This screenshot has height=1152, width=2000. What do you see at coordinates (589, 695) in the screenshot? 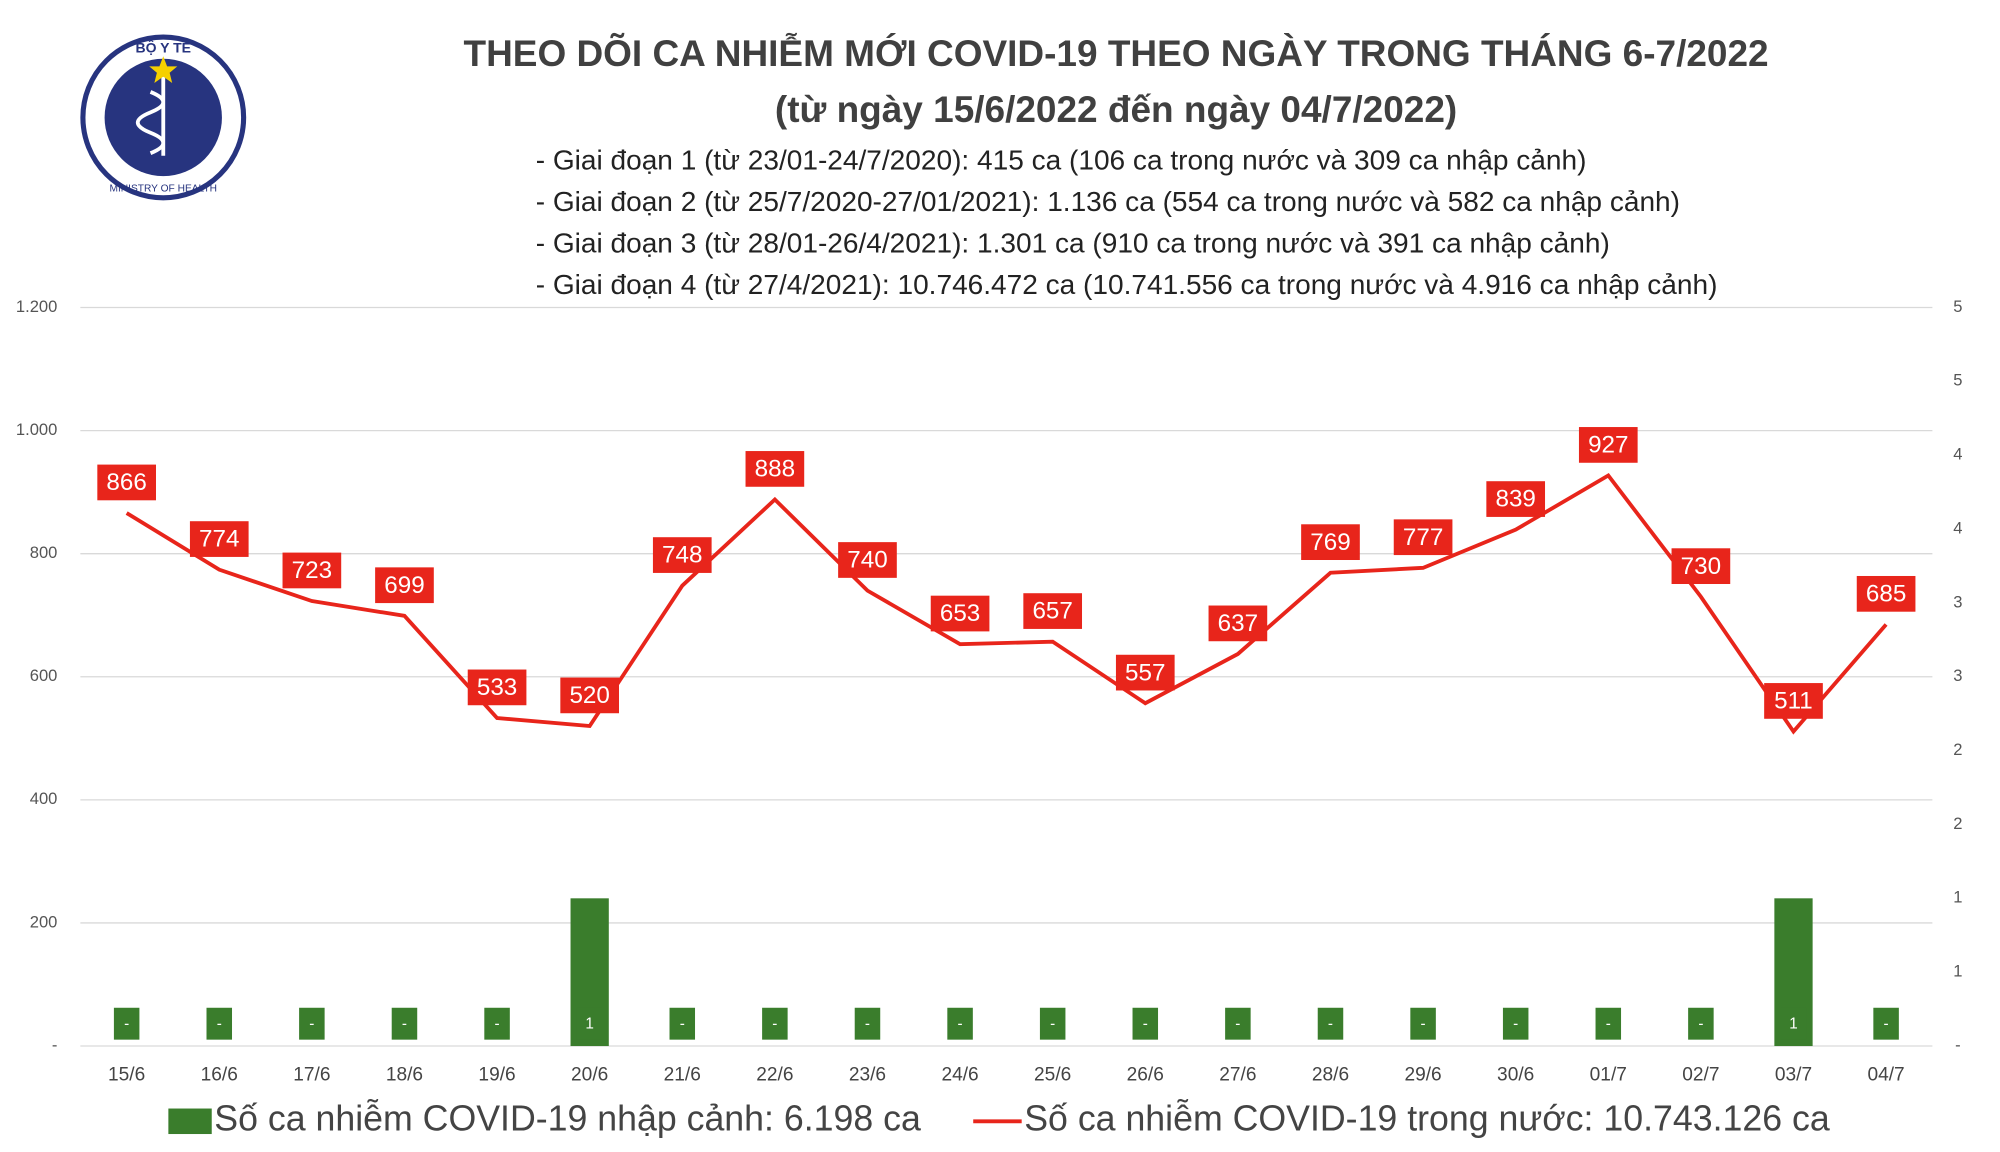
I see `value-label: 520` at bounding box center [589, 695].